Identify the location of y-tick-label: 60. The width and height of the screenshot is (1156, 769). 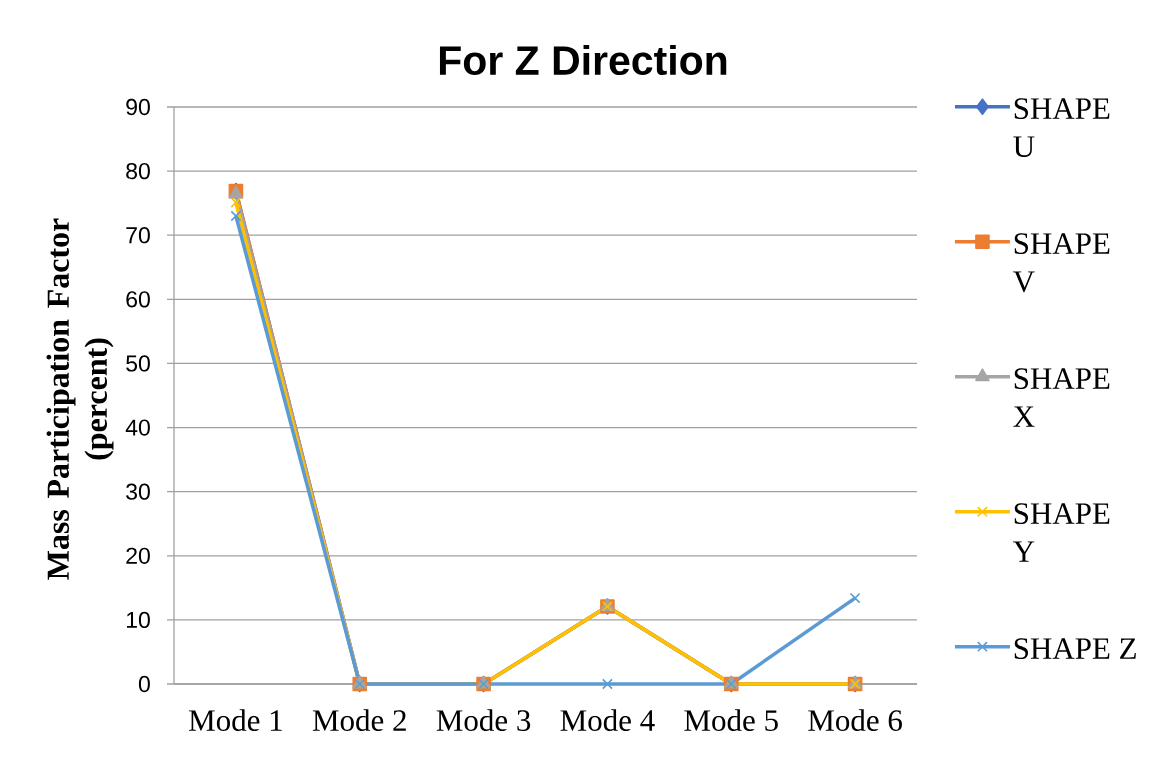
(138, 299).